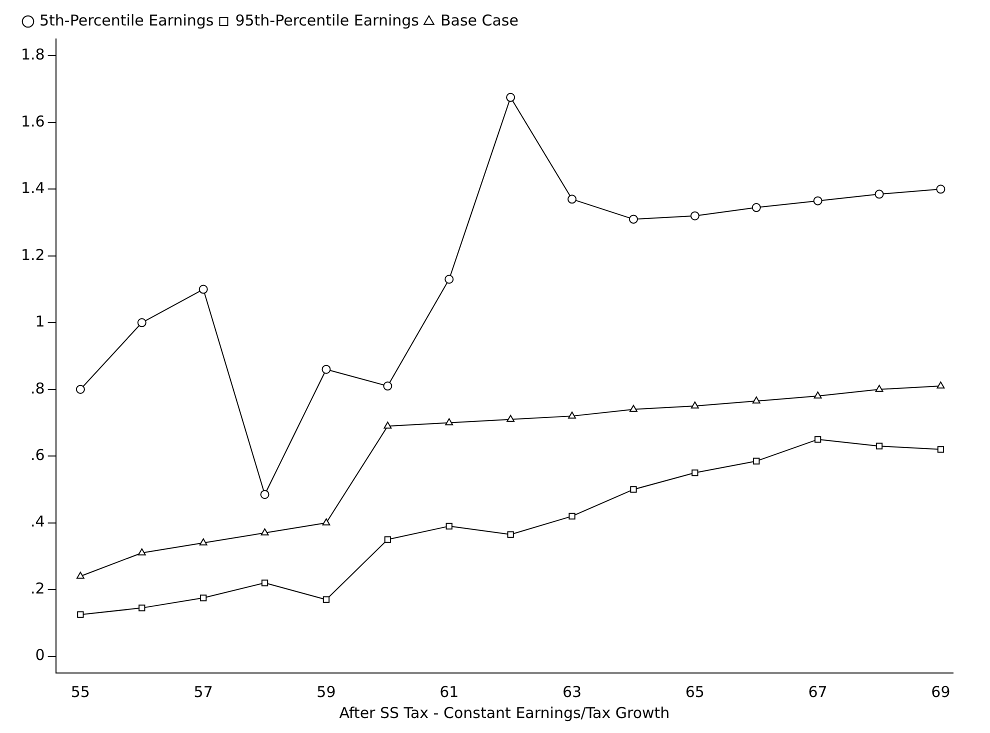 This screenshot has height=733, width=990. What do you see at coordinates (40, 655) in the screenshot?
I see `y-tick-label: 0` at bounding box center [40, 655].